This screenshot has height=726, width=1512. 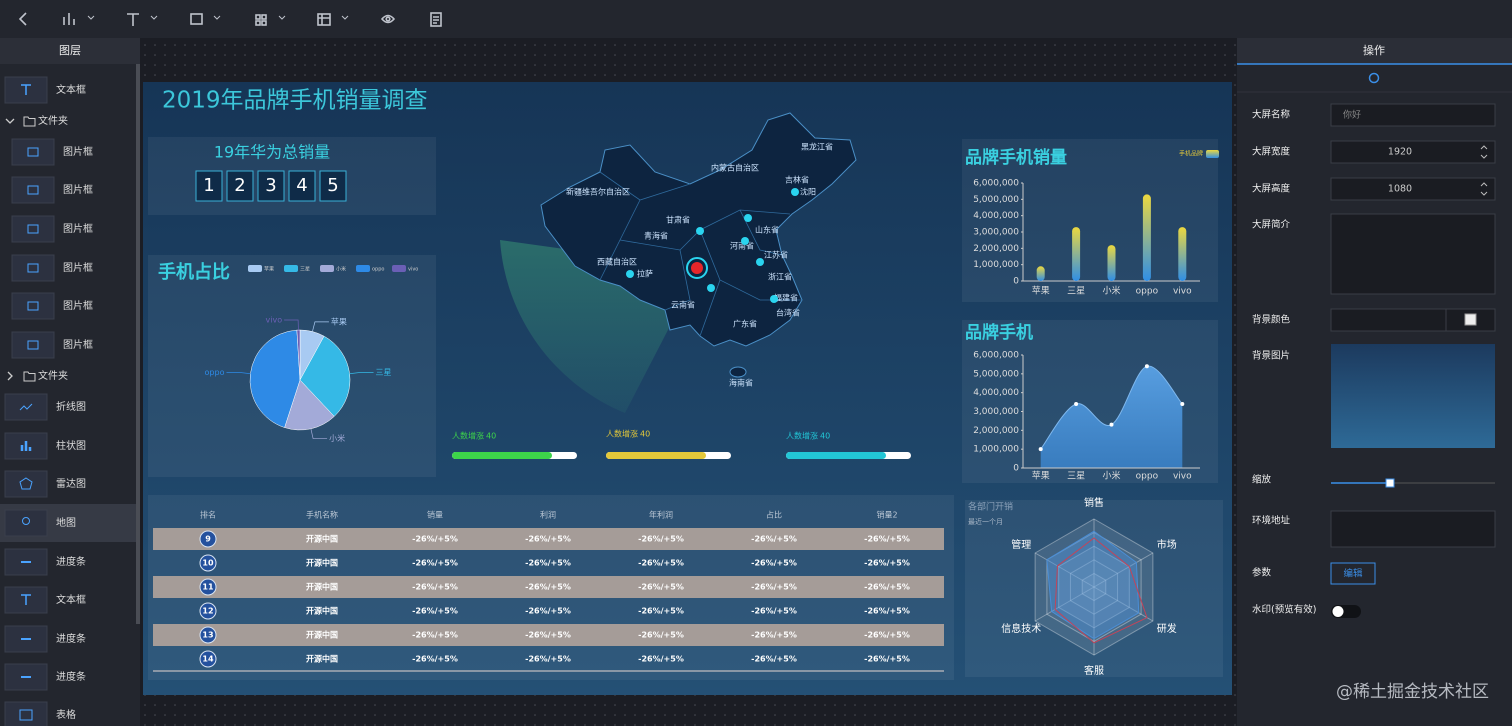 What do you see at coordinates (996, 249) in the screenshot?
I see `y-tick-label: 2,000,000` at bounding box center [996, 249].